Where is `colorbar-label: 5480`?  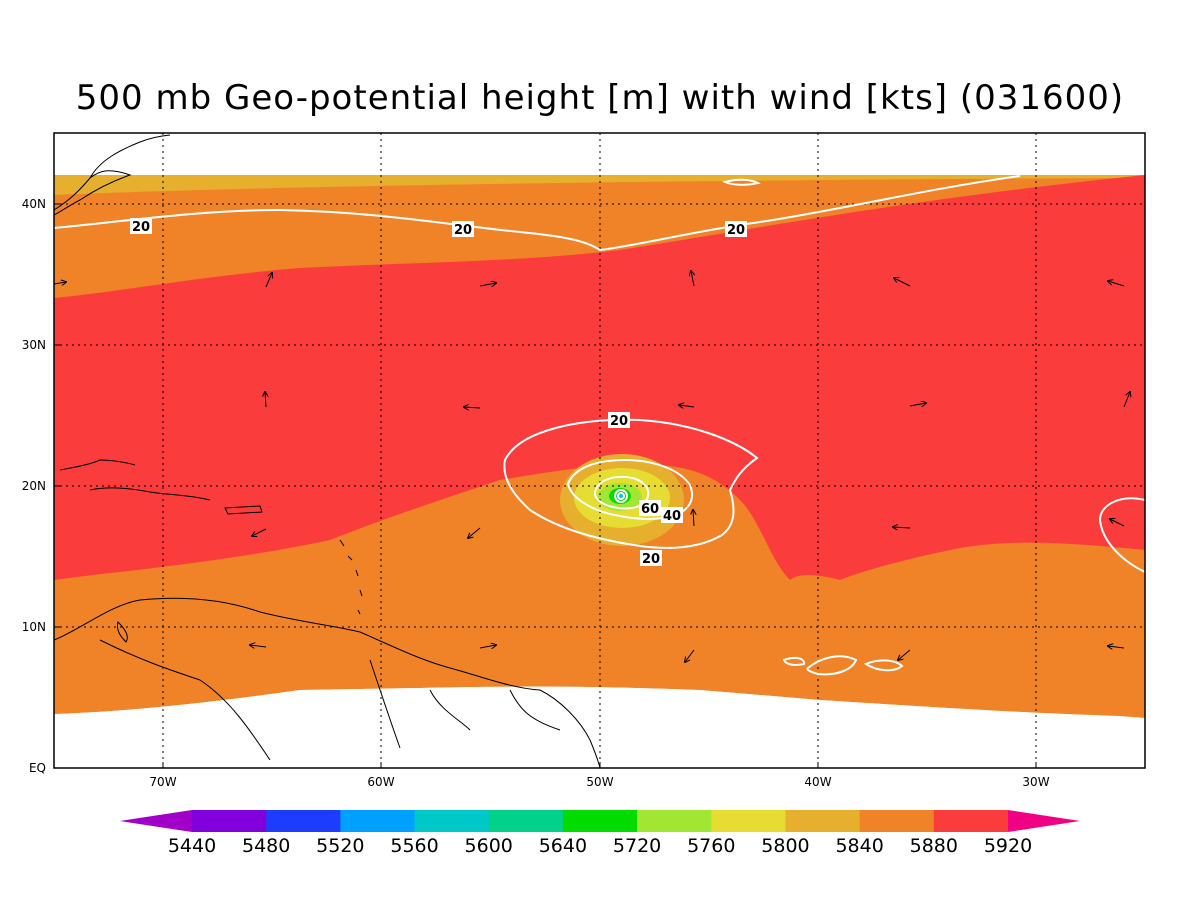 colorbar-label: 5480 is located at coordinates (266, 846).